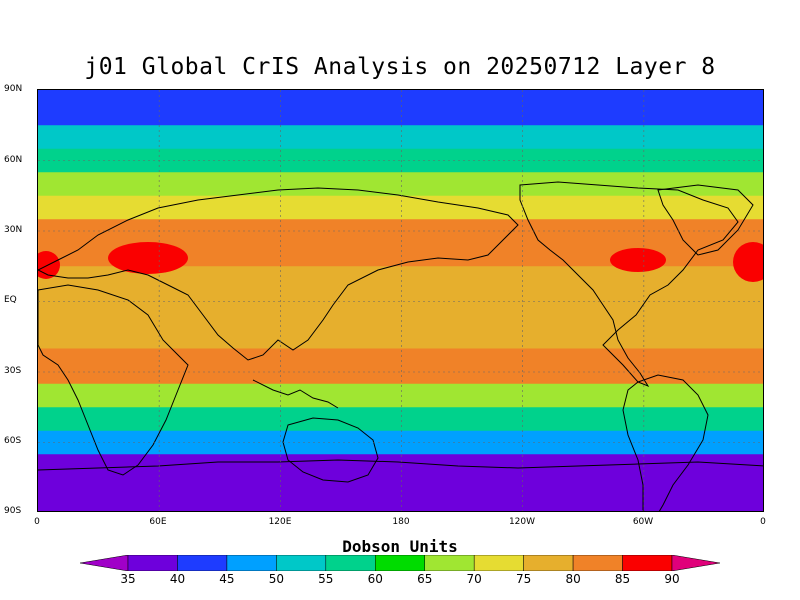  Describe the element at coordinates (158, 522) in the screenshot. I see `lon-tick: 60E` at that location.